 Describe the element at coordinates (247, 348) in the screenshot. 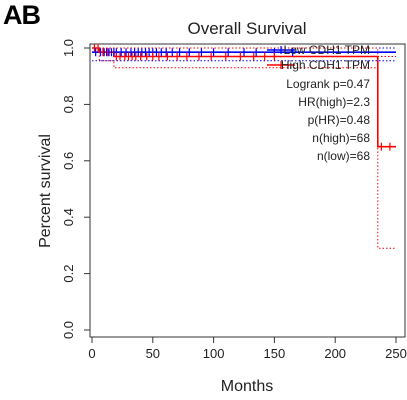

I see `x-axis: 0 50 100 150 200 250` at that location.